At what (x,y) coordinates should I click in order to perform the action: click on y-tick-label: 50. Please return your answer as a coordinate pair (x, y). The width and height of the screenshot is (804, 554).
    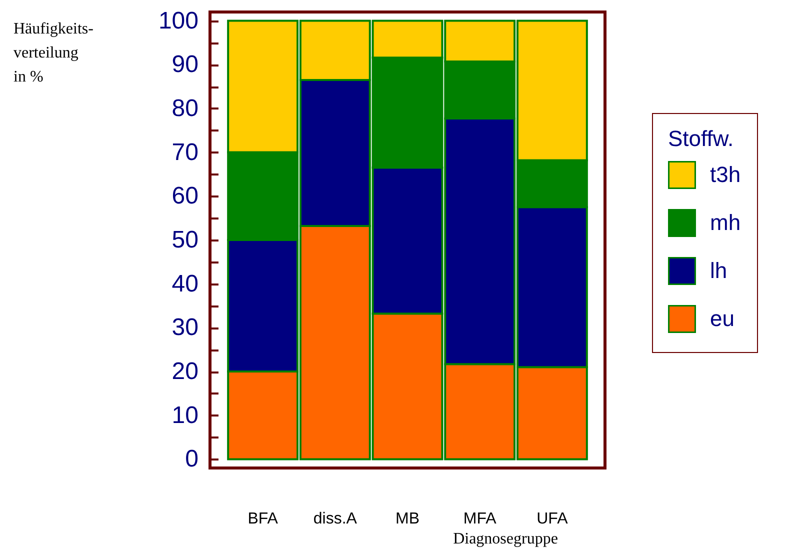
    Looking at the image, I should click on (185, 240).